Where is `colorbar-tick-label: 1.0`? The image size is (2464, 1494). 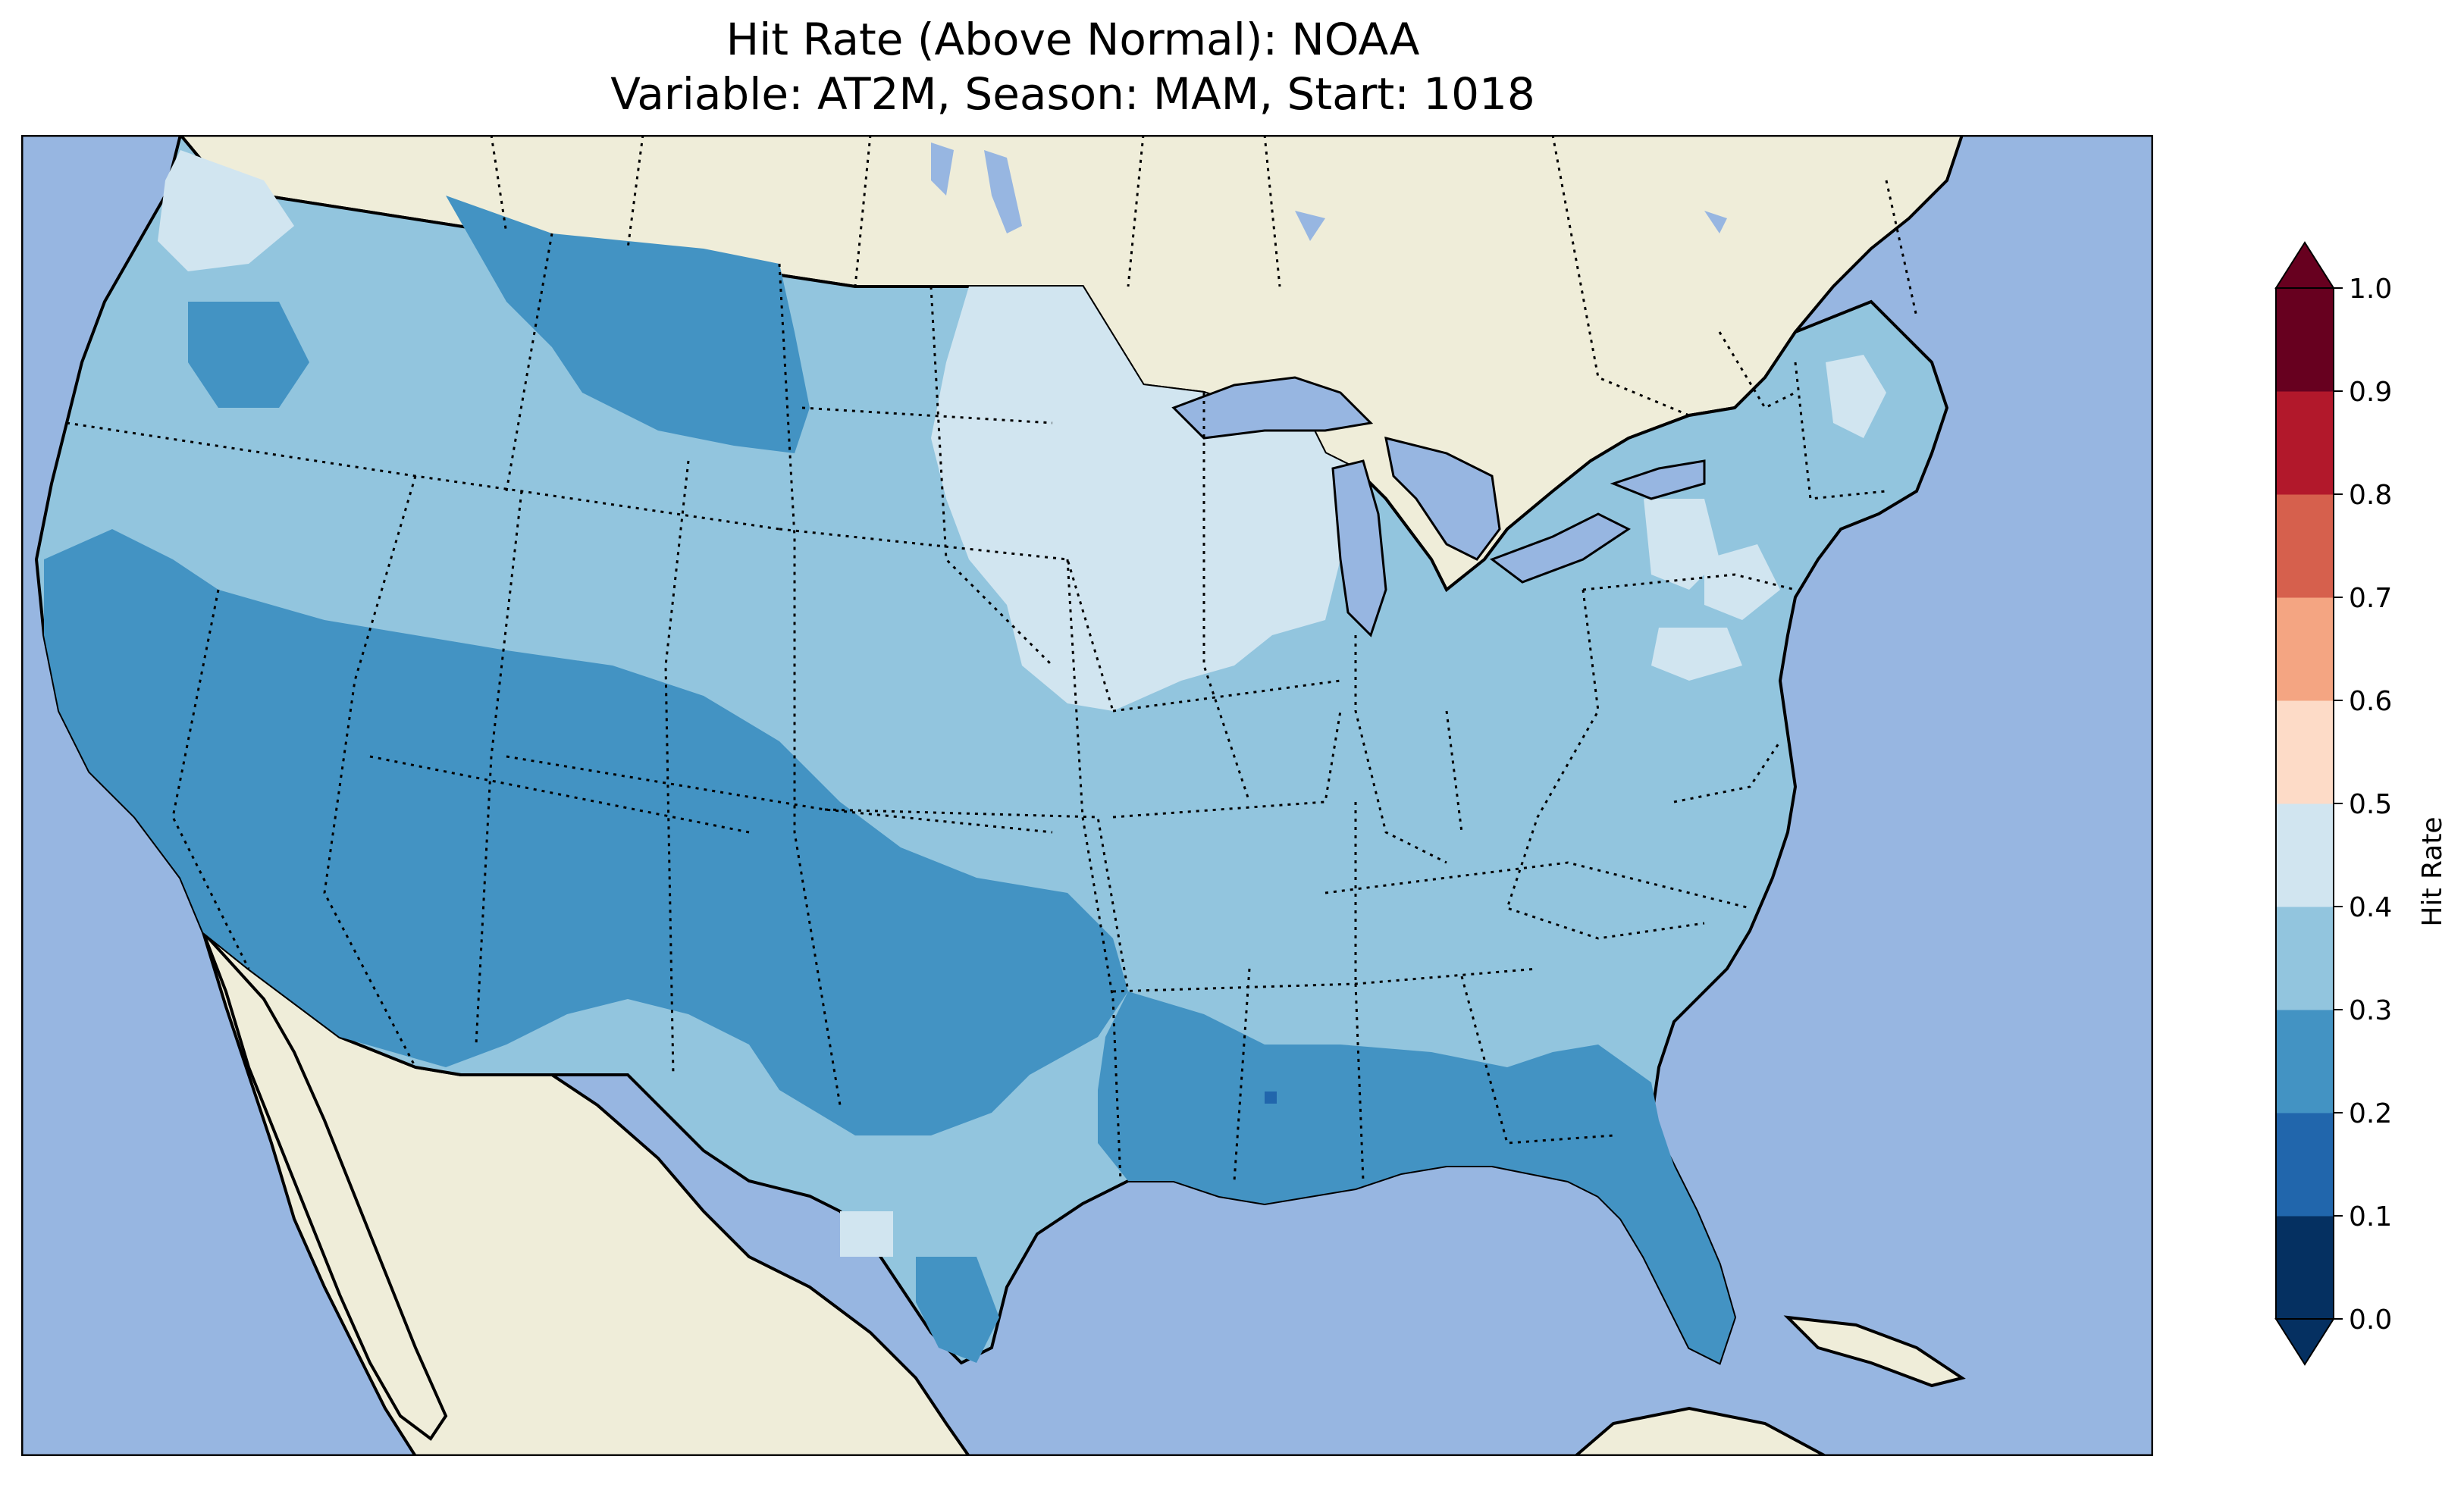 colorbar-tick-label: 1.0 is located at coordinates (2370, 289).